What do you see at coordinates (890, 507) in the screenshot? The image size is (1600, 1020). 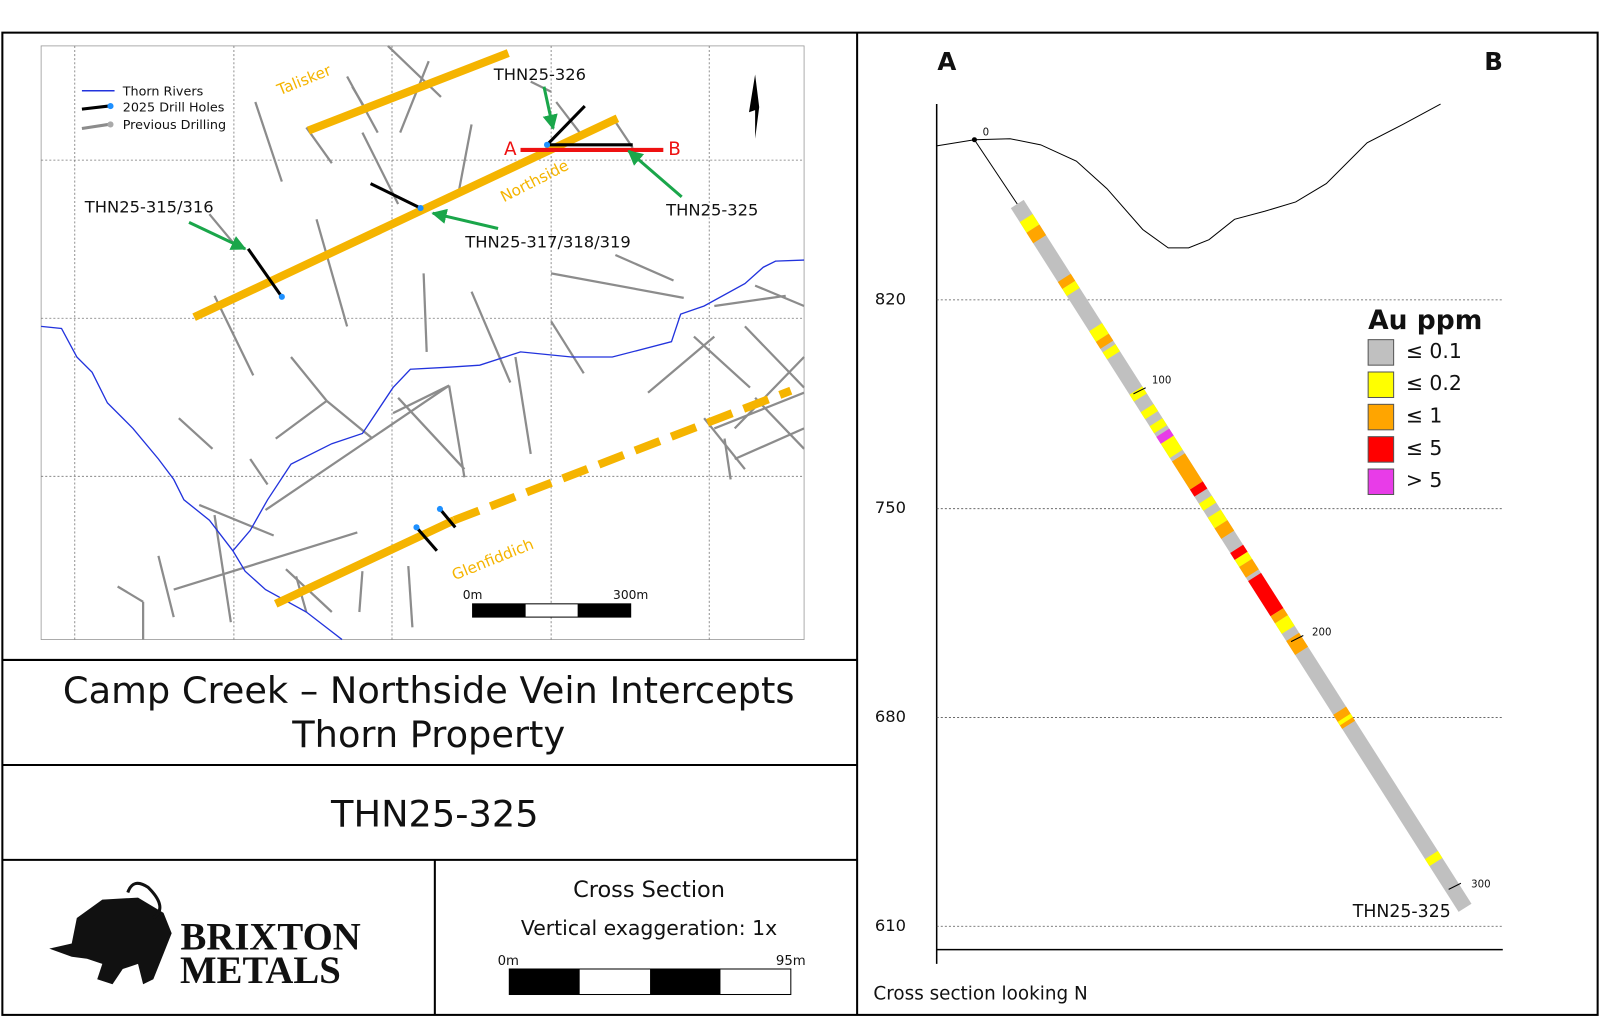 I see `elevation-label: 750` at bounding box center [890, 507].